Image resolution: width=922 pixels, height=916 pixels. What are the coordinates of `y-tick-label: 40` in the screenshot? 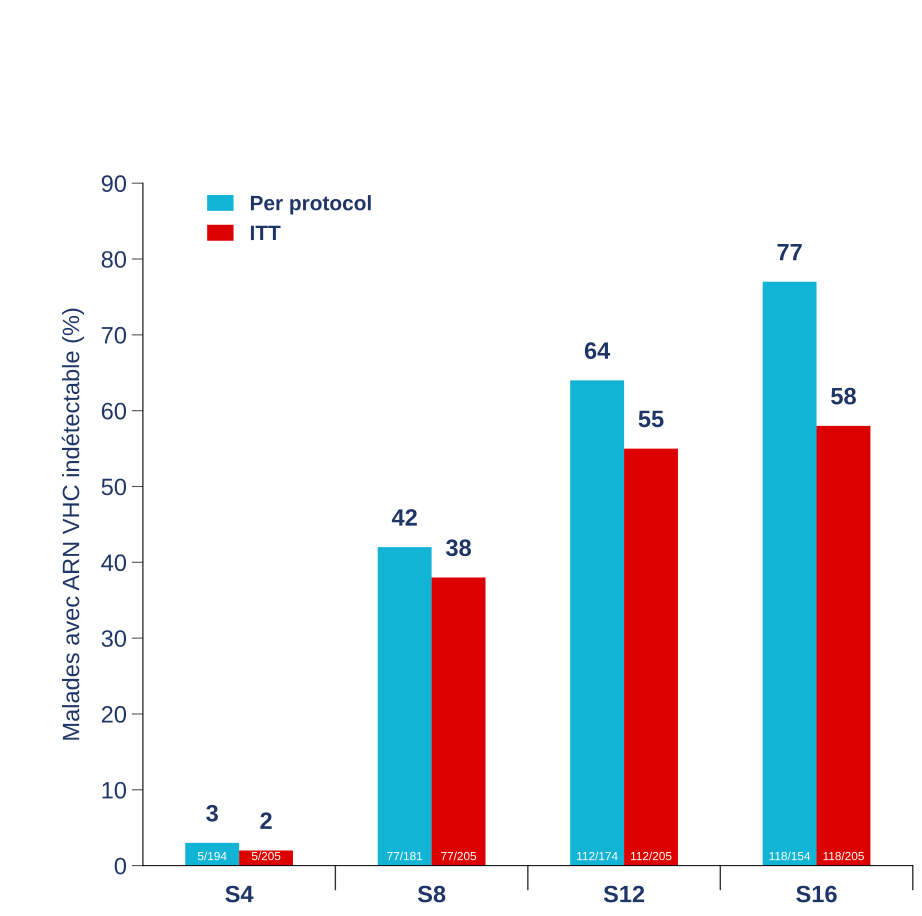 It's located at (113, 563).